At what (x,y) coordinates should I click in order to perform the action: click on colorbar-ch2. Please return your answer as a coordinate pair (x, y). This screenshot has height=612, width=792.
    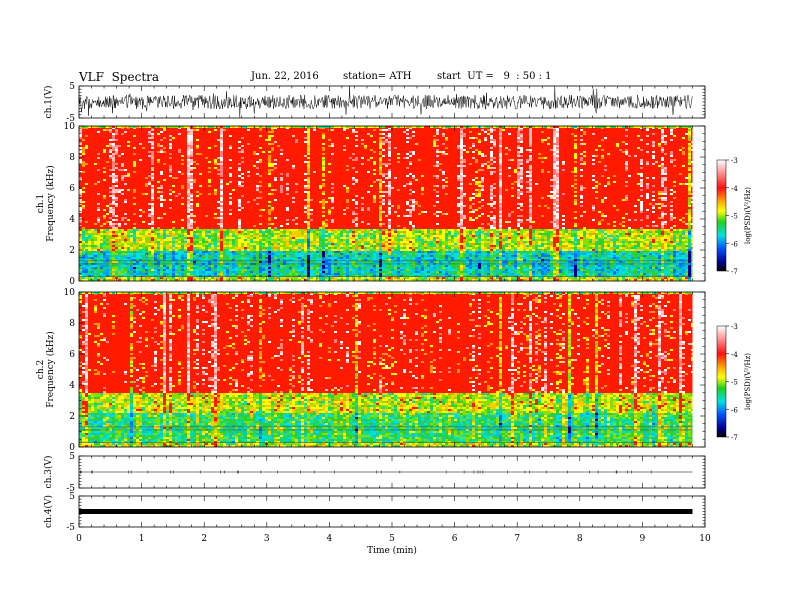
    Looking at the image, I should click on (721, 381).